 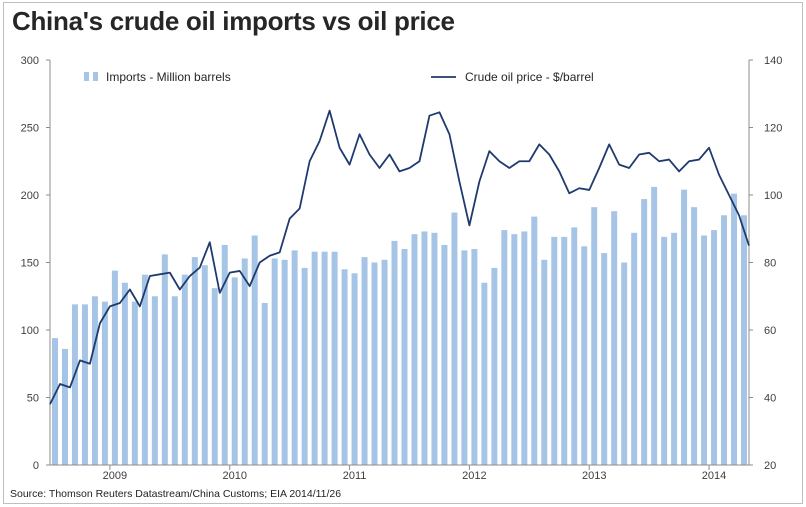 I want to click on x-tick-label: 2010, so click(x=234, y=476).